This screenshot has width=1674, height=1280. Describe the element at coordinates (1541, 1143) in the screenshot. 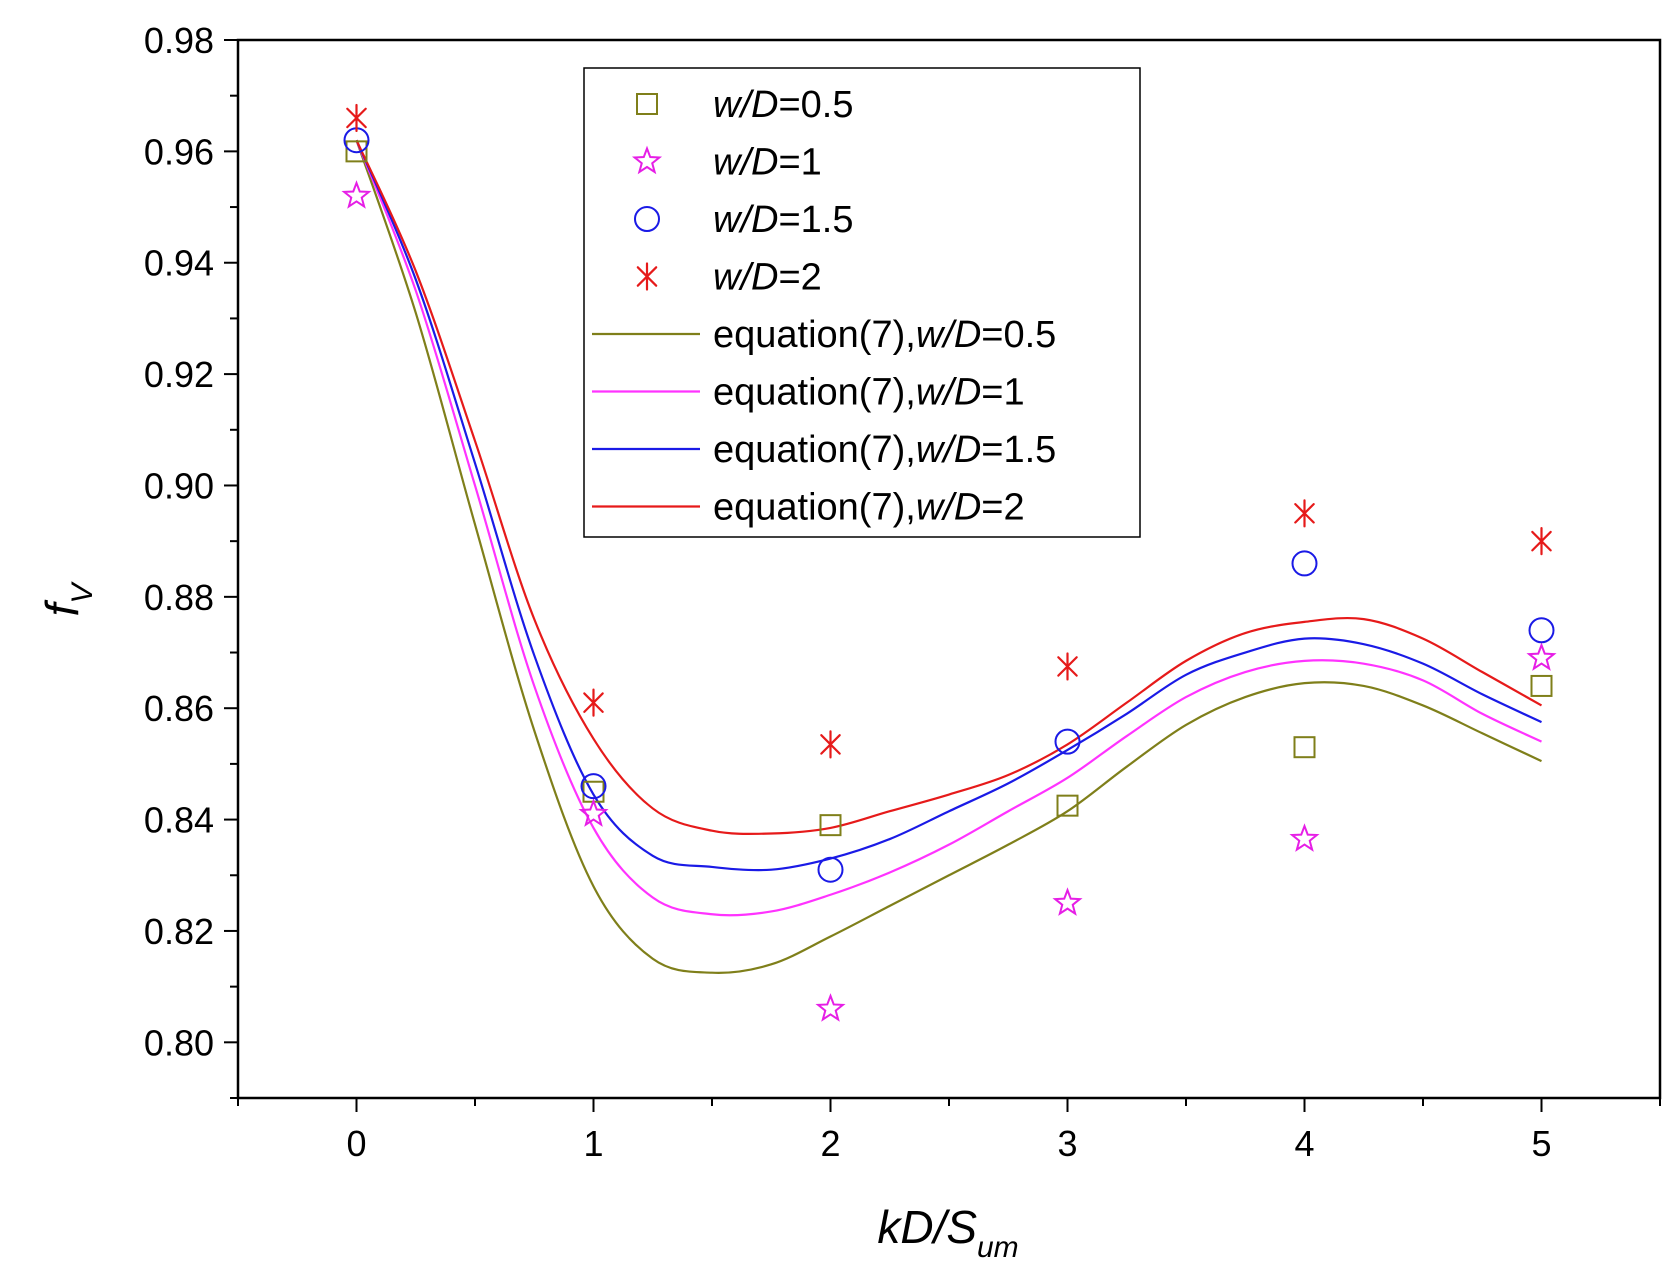

I see `x-tick-label: 5` at that location.